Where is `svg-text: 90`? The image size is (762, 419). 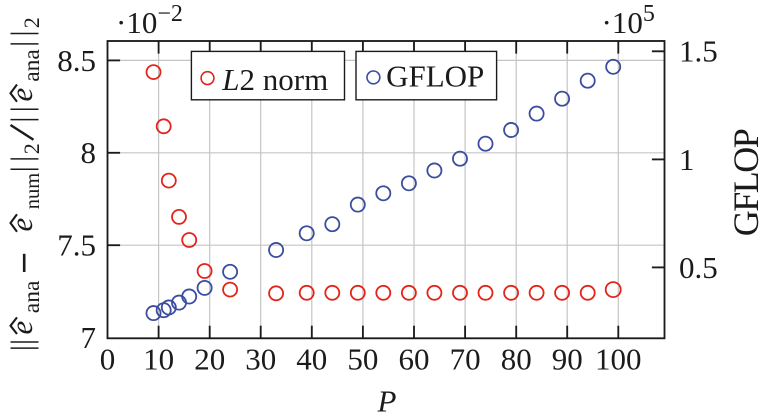
svg-text: 90 is located at coordinates (567, 358).